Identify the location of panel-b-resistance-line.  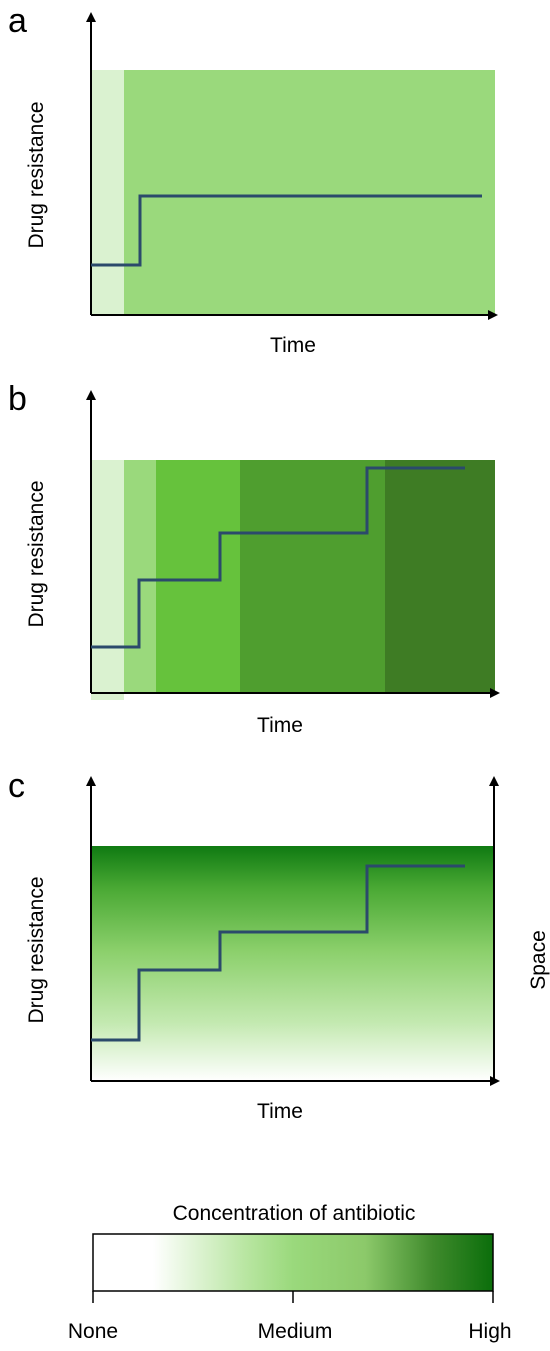
(278, 557).